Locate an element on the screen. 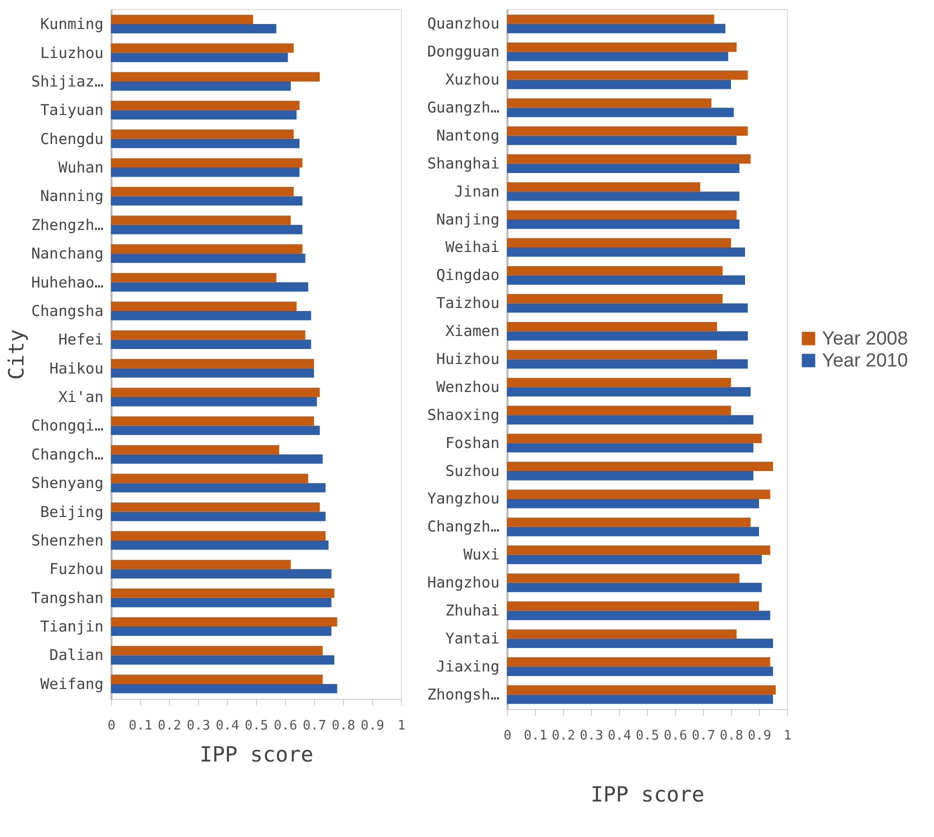 The width and height of the screenshot is (934, 837). y-tick-label: Taiyuan is located at coordinates (72, 110).